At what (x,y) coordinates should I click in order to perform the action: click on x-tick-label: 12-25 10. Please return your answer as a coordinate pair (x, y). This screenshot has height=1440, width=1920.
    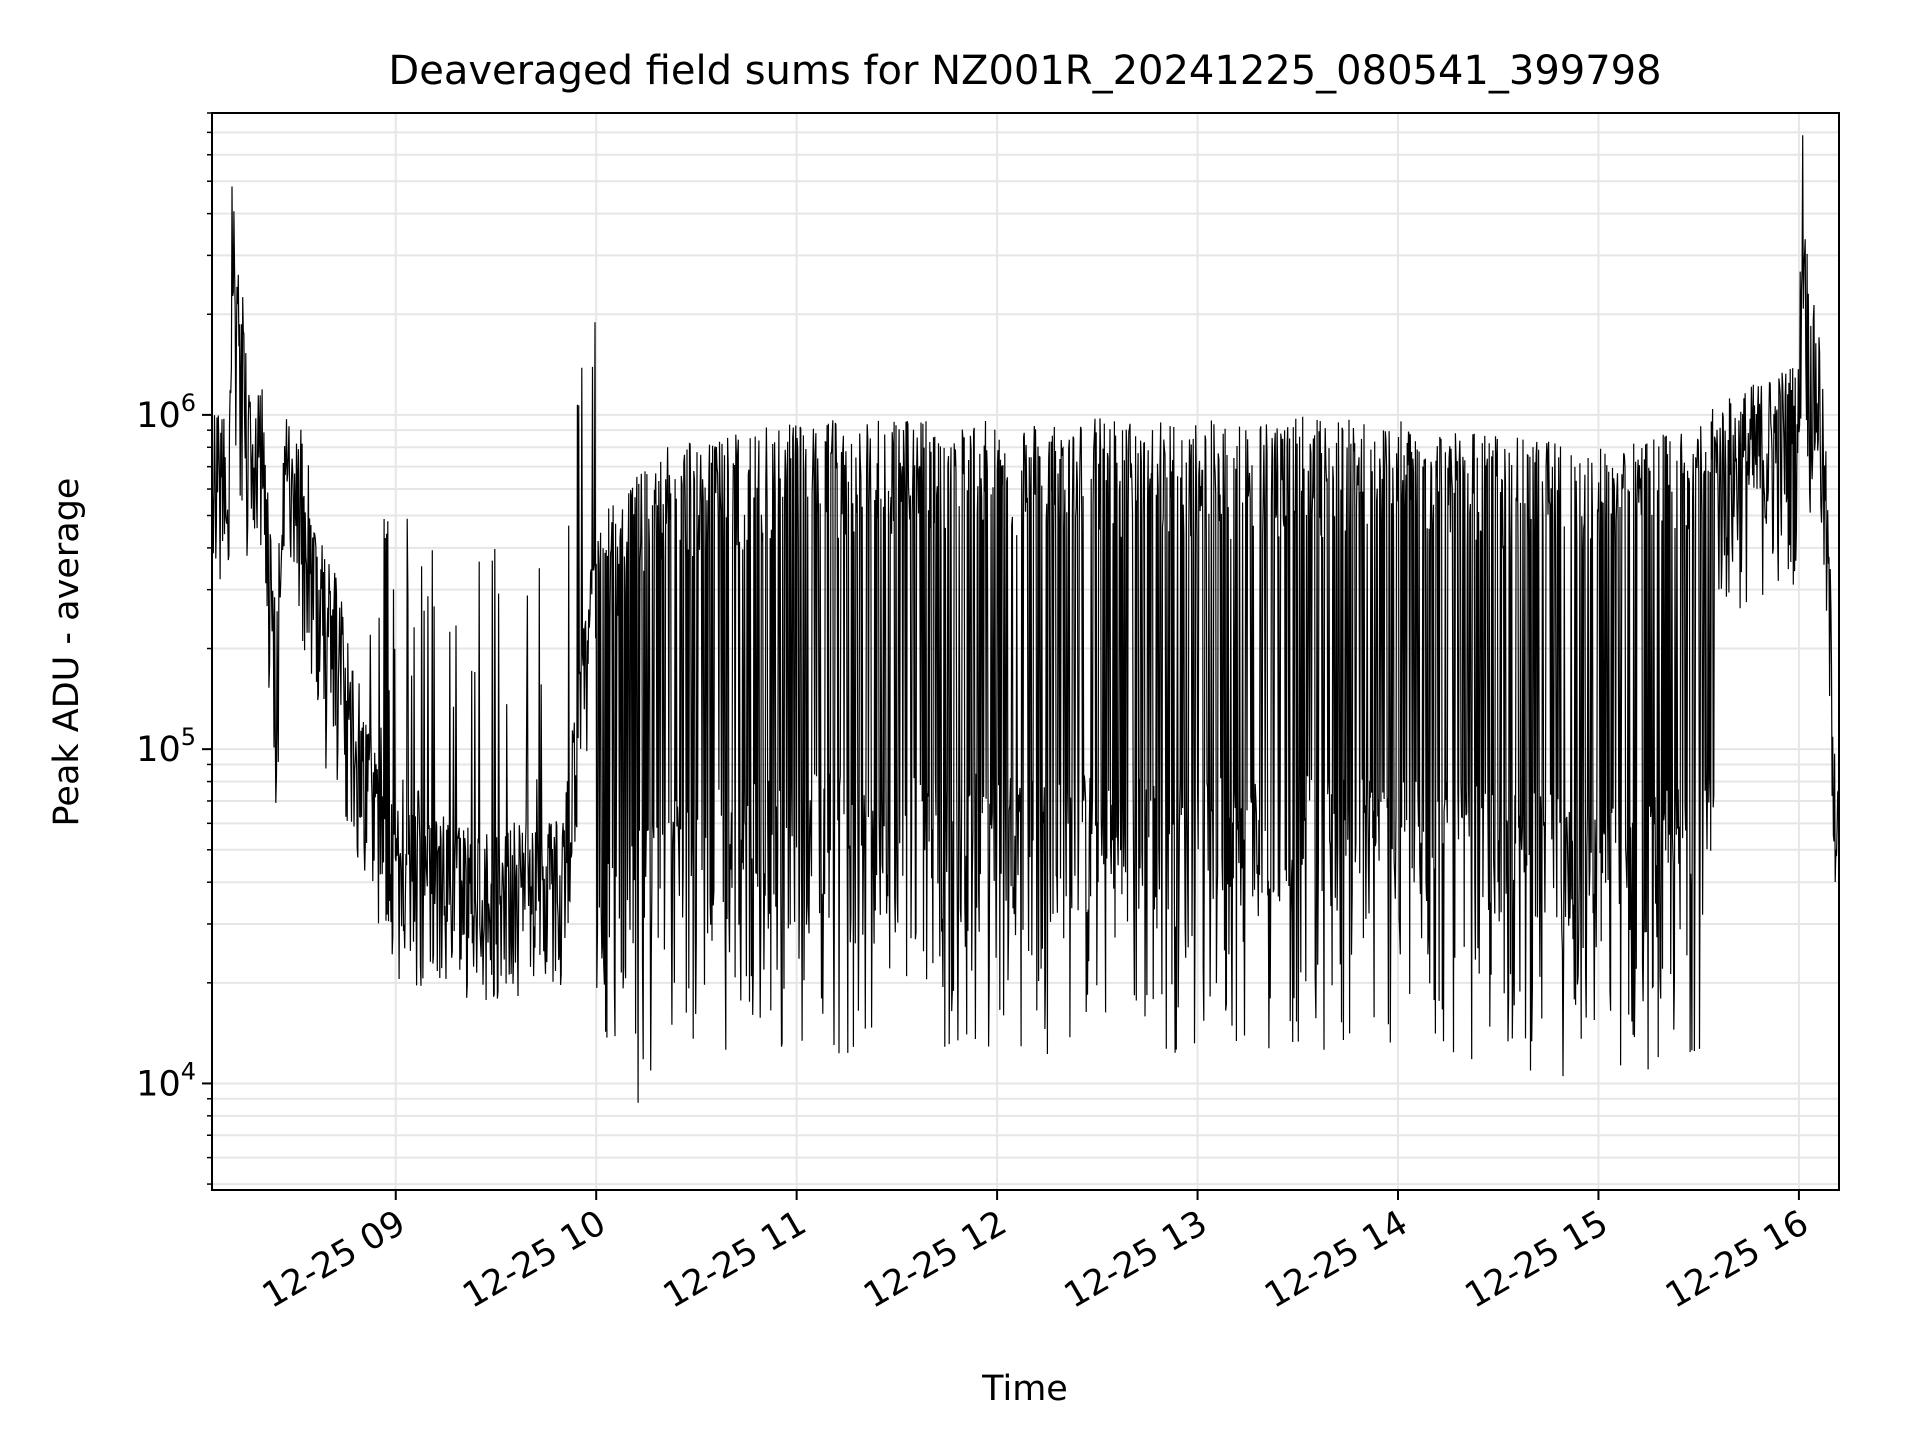
    Looking at the image, I should click on (534, 1259).